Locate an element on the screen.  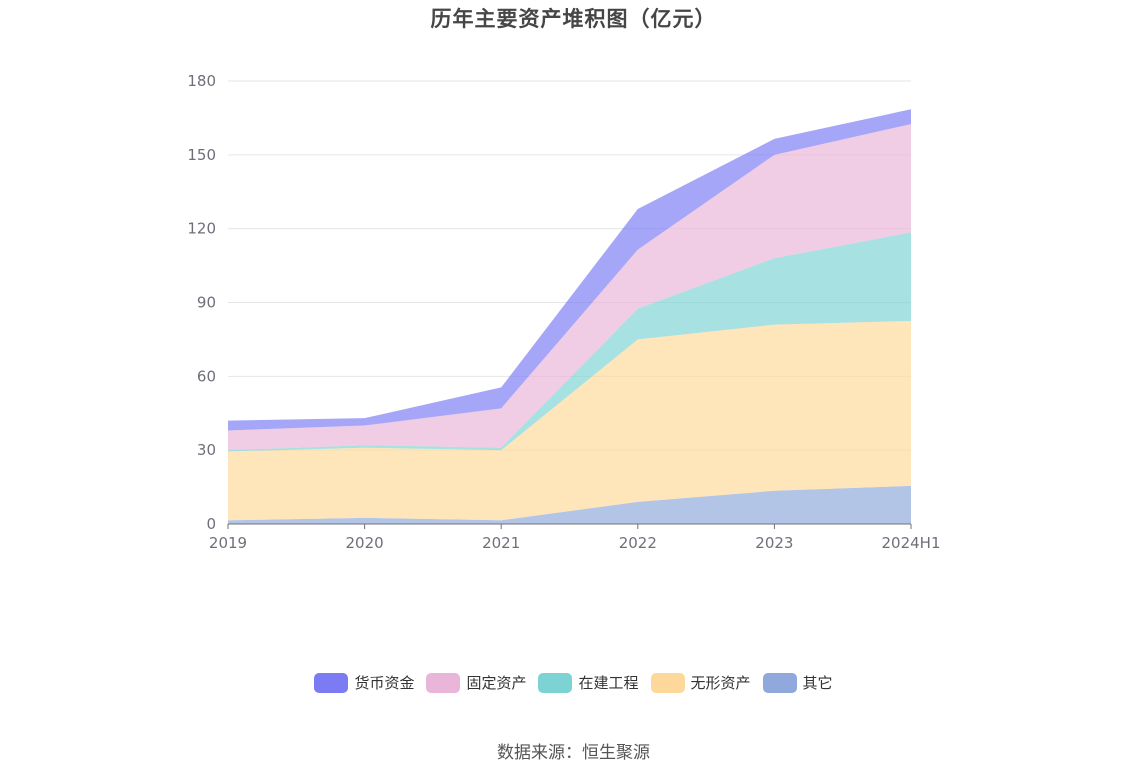
legend-item-1: 无形资产 is located at coordinates (700, 682).